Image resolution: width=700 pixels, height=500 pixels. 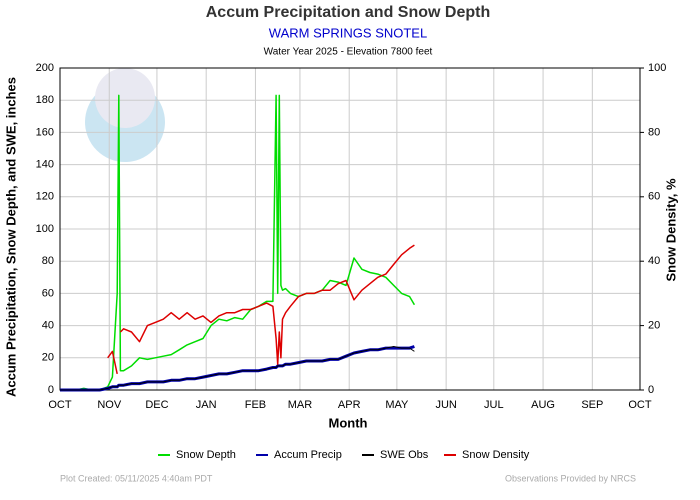 I want to click on y2-tick-label: 40, so click(x=654, y=261).